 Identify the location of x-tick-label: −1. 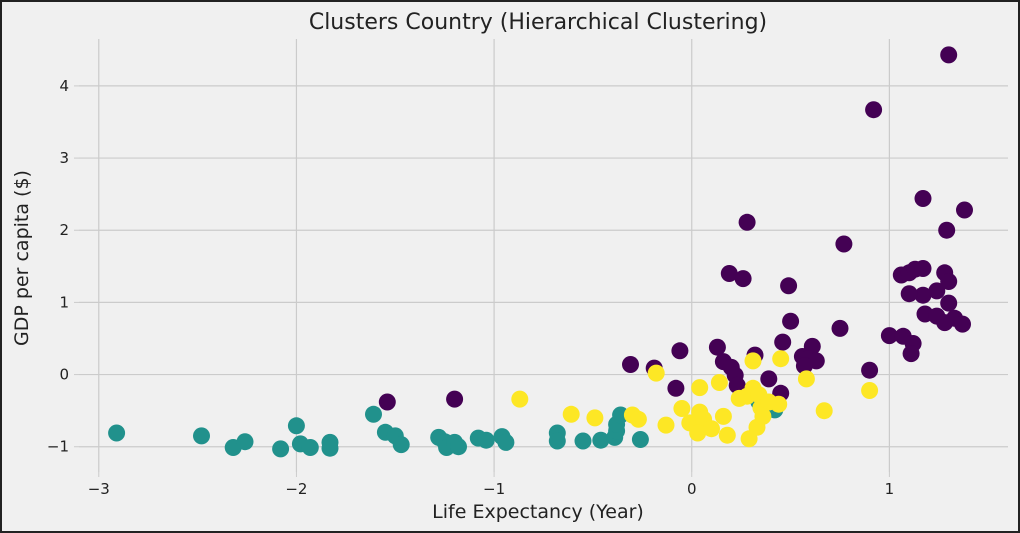
(494, 489).